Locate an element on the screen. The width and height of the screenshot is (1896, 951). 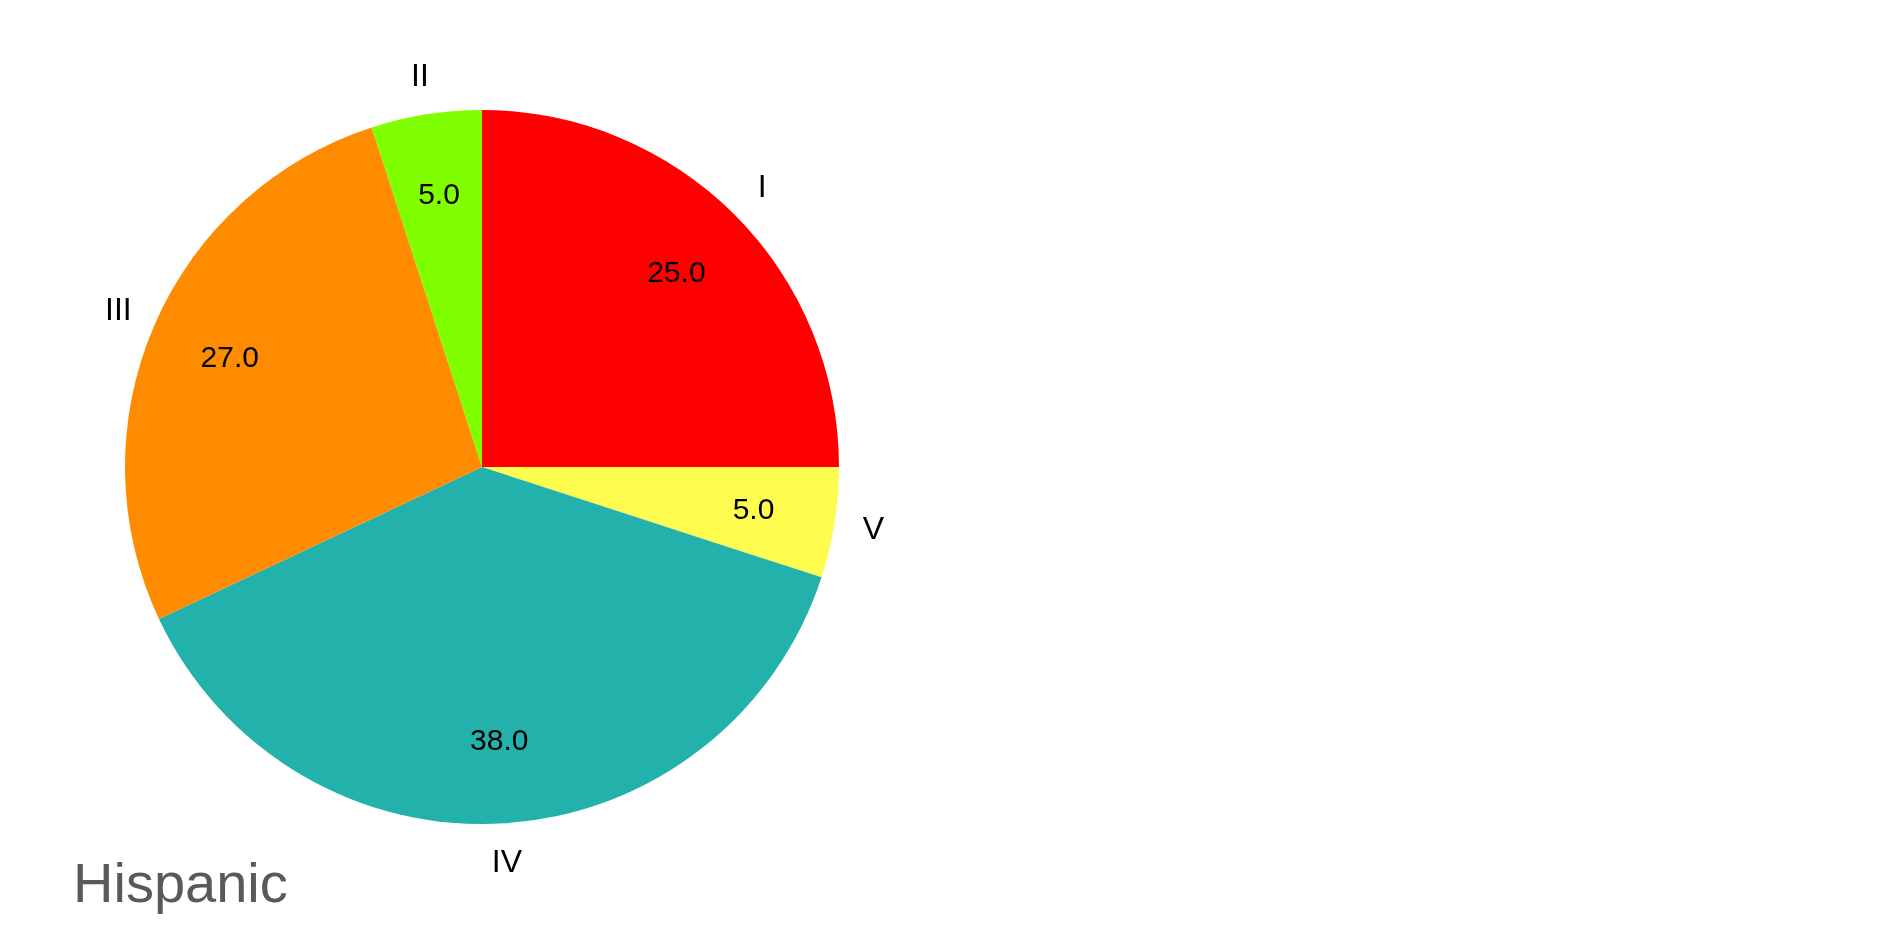
slice-label: III is located at coordinates (118, 308).